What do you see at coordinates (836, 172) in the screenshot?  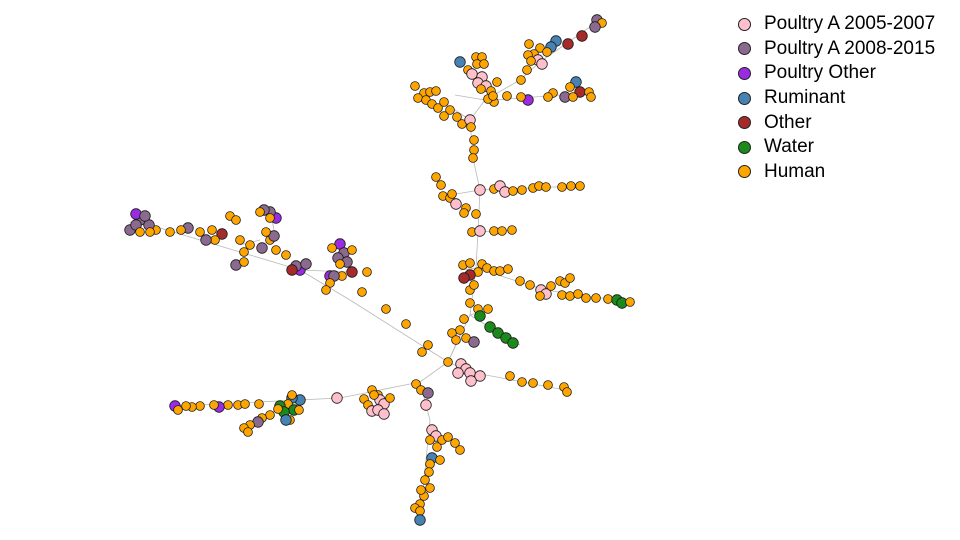 I see `legend-item-human: Human` at bounding box center [836, 172].